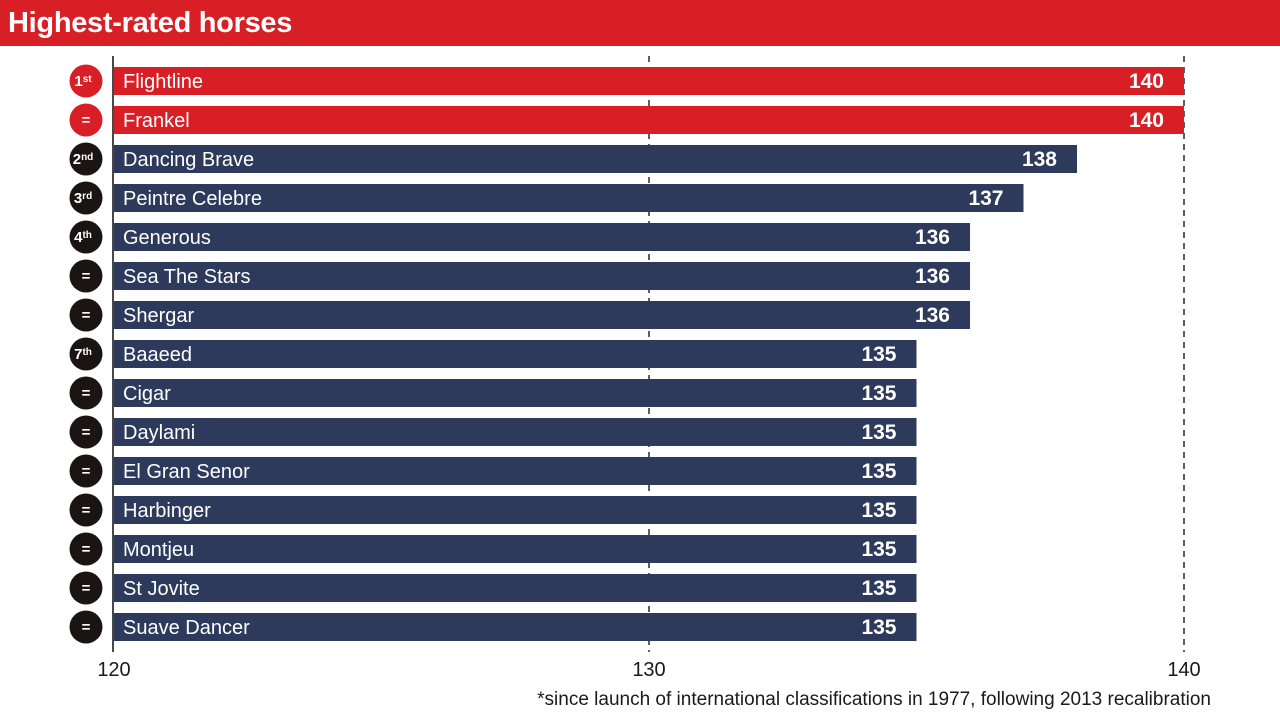 Image resolution: width=1280 pixels, height=720 pixels. Describe the element at coordinates (78, 237) in the screenshot. I see `rank-number: 4` at that location.